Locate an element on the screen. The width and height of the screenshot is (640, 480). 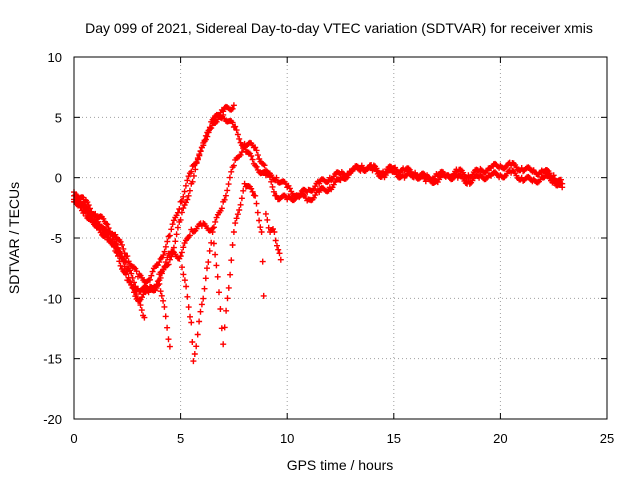
y-tick-label: -5 is located at coordinates (56, 238).